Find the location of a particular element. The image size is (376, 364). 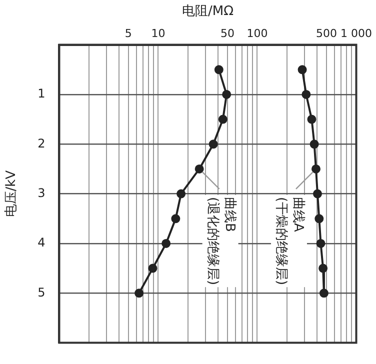

x-tick-label: 50 is located at coordinates (227, 33).